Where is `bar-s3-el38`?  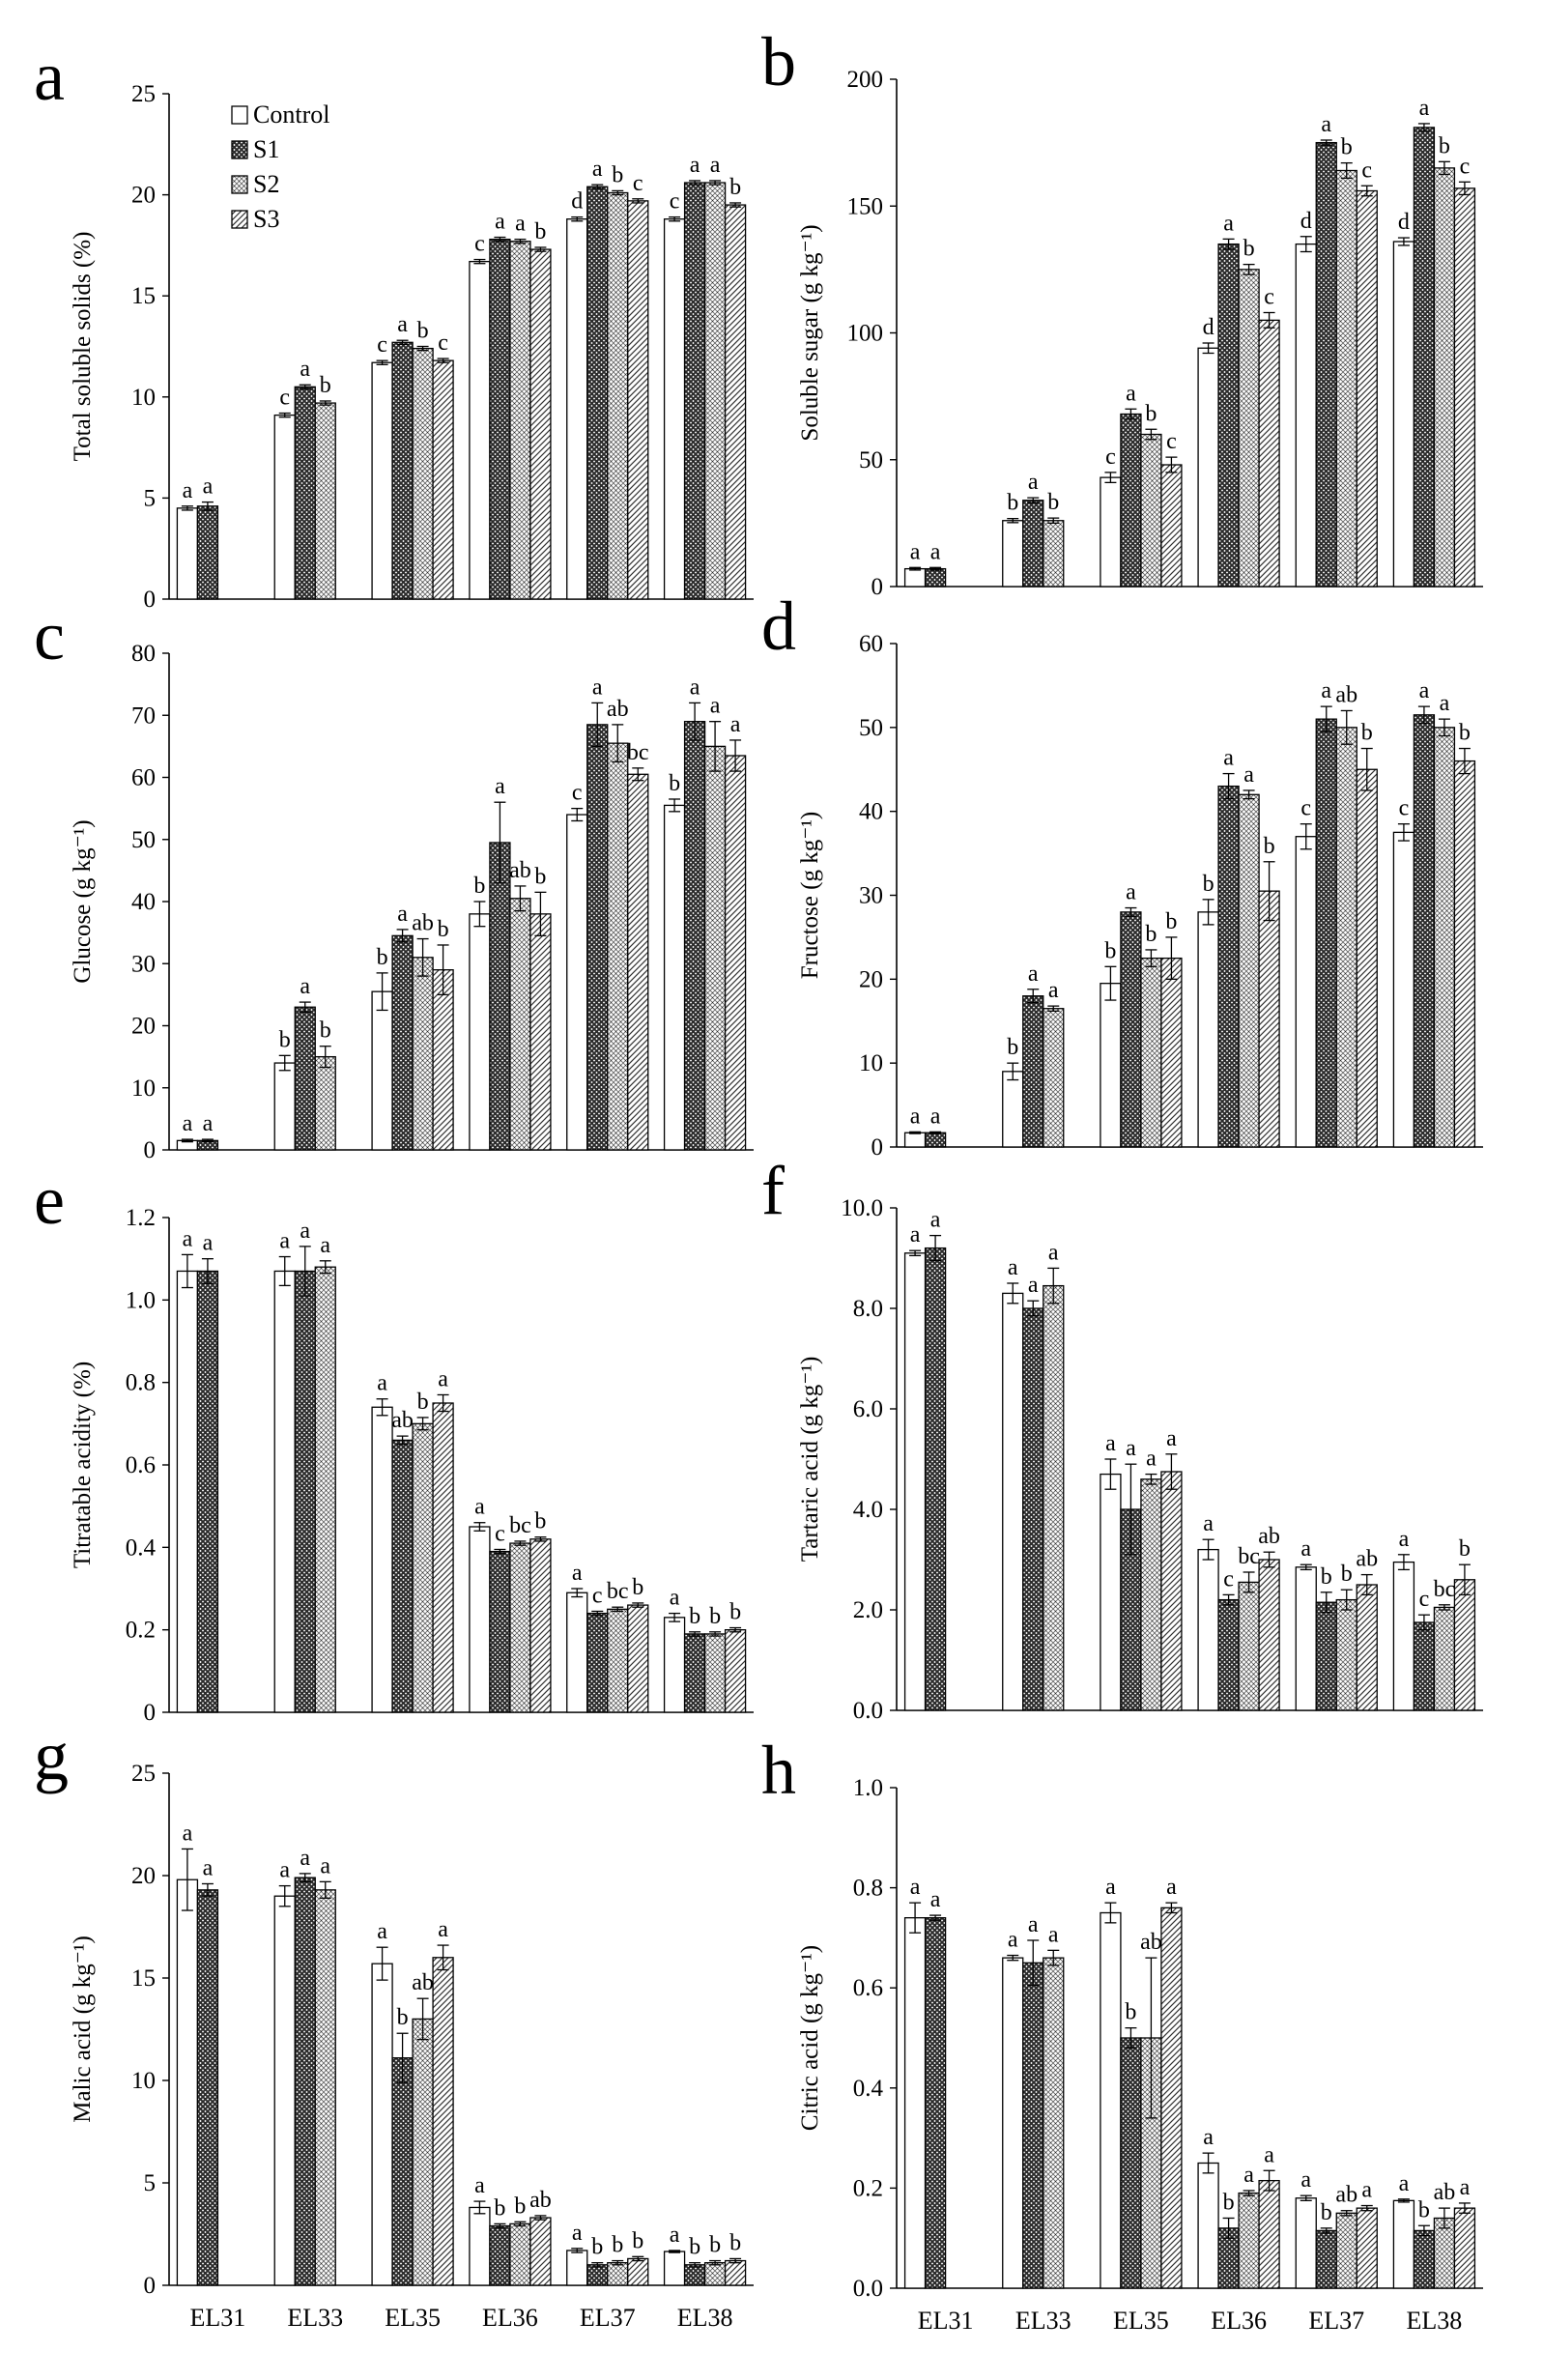
bar-s3-el38 is located at coordinates (1464, 1645).